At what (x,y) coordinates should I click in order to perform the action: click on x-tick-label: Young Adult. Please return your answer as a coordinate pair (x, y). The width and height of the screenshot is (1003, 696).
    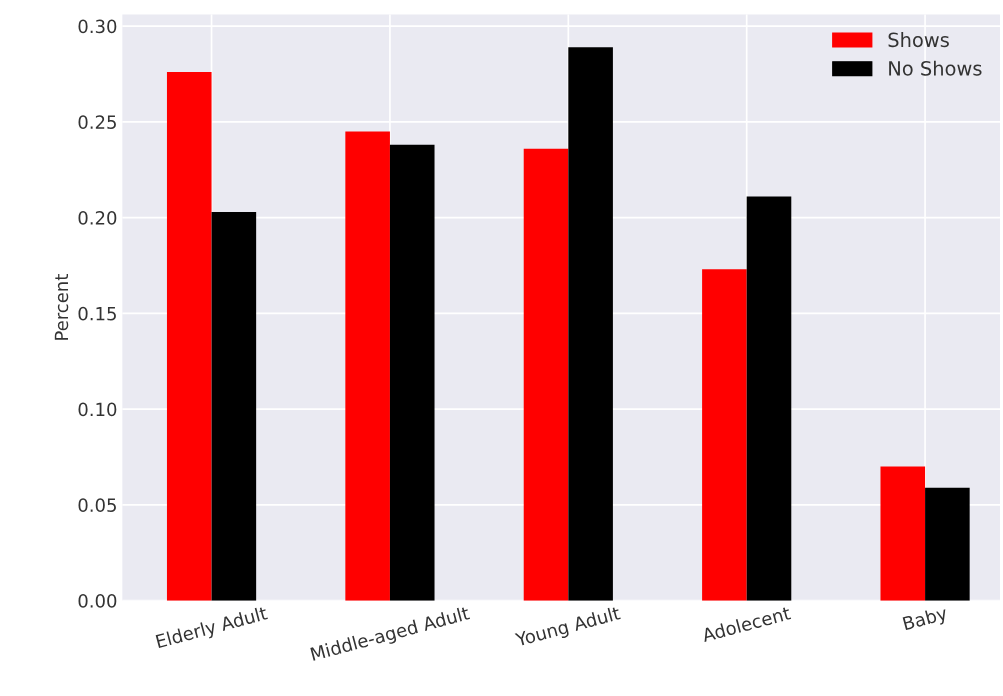
    Looking at the image, I should click on (568, 628).